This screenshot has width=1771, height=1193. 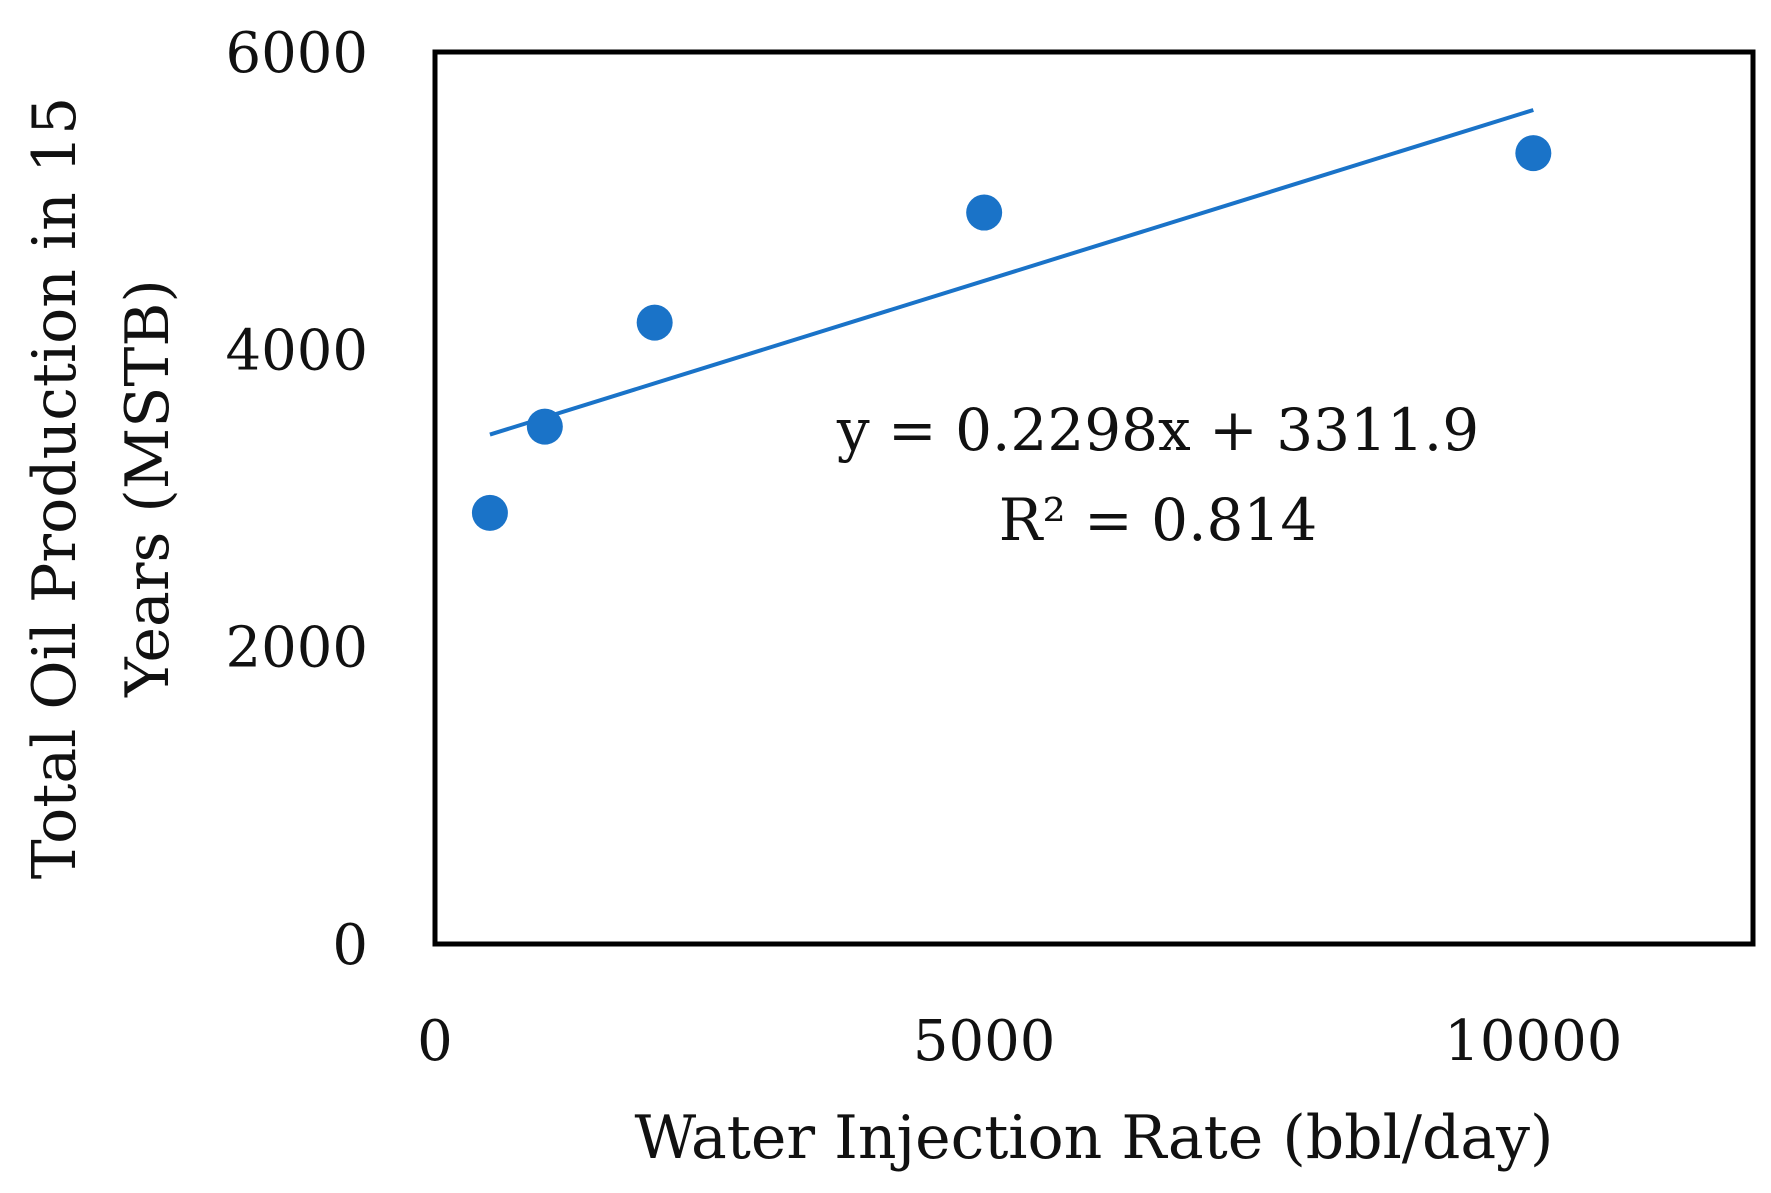 I want to click on y-tick-label-0: 0, so click(x=350, y=945).